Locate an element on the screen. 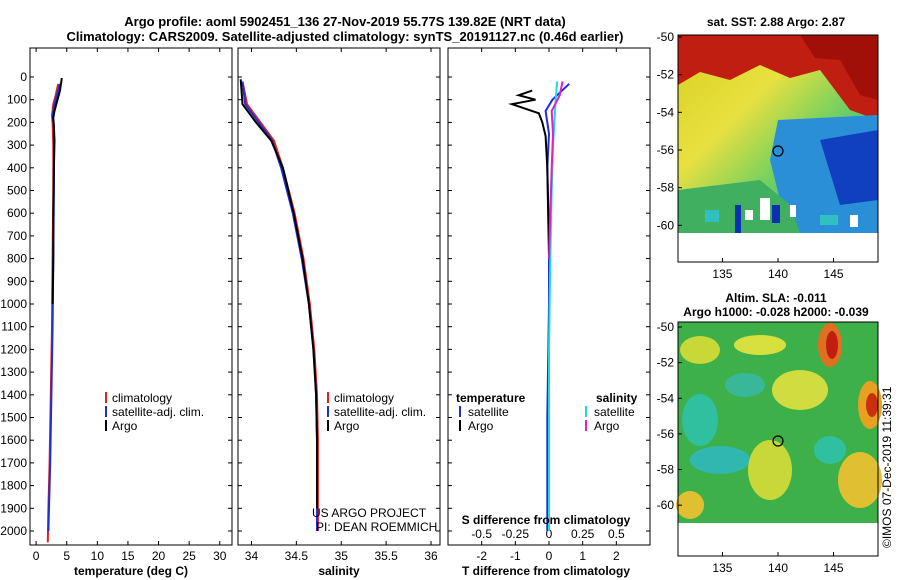  depth-tick-label: 1000 is located at coordinates (13, 304).